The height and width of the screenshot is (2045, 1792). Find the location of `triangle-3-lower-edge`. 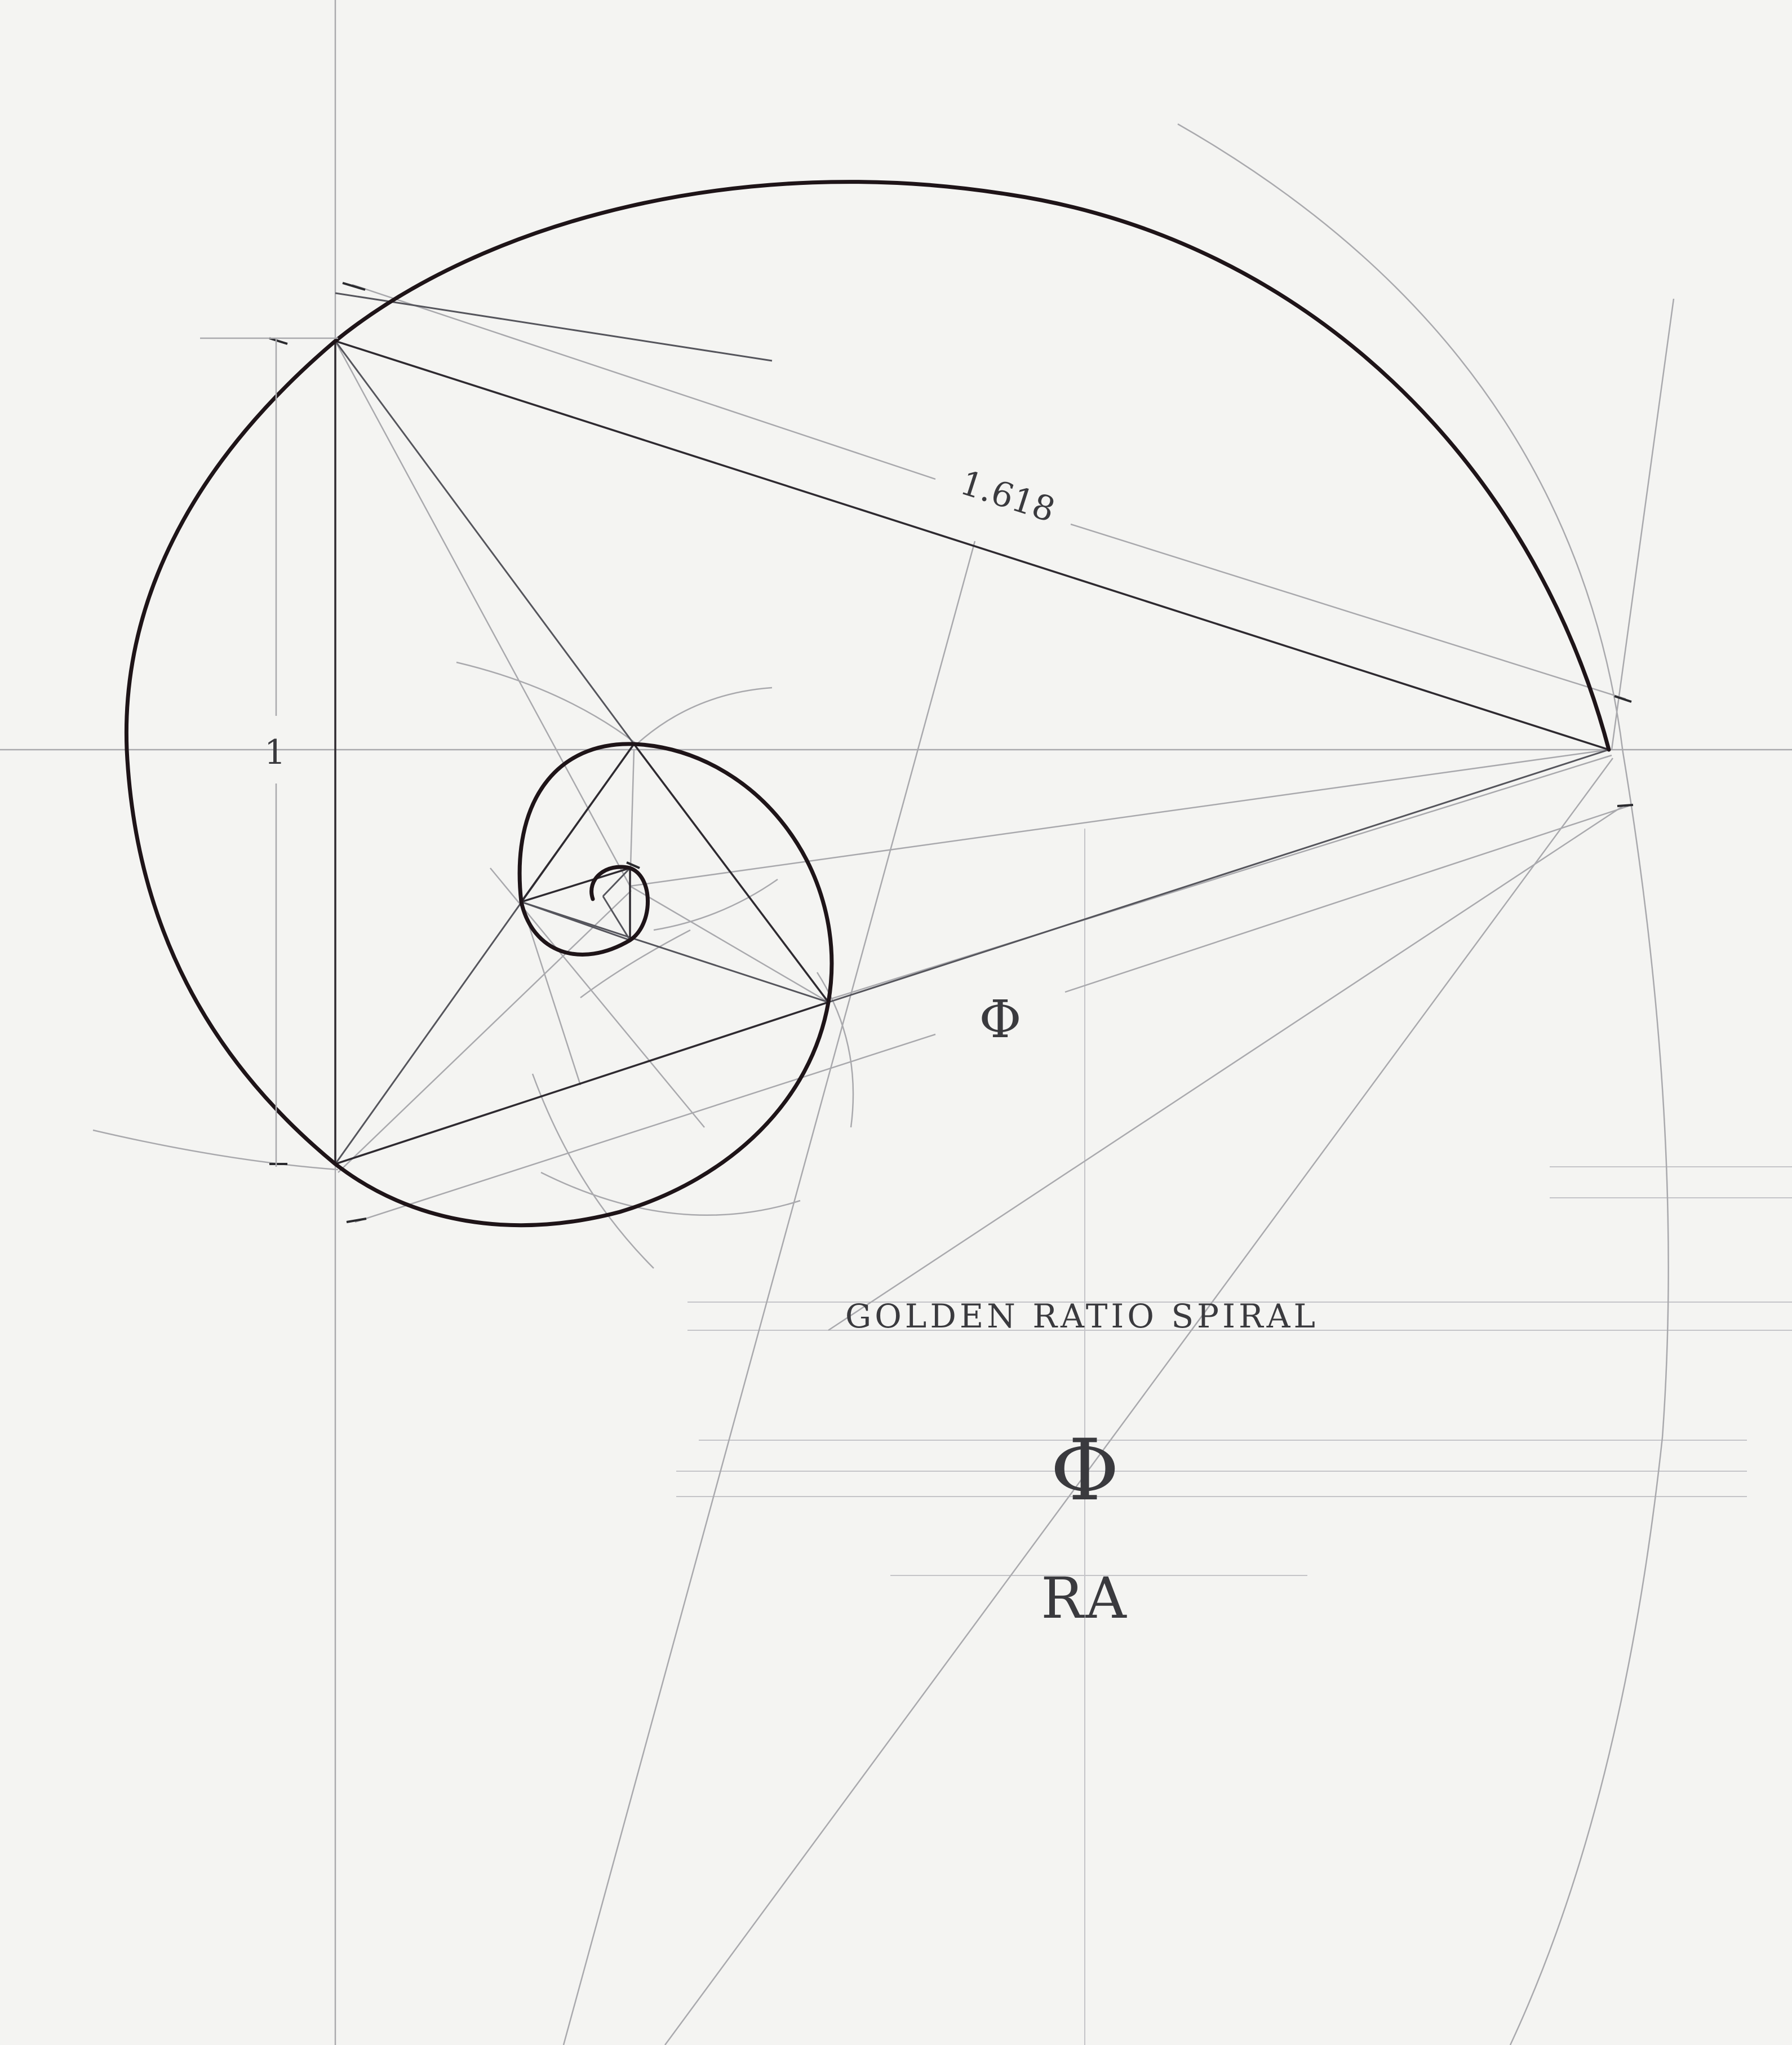

triangle-3-lower-edge is located at coordinates (675, 952).